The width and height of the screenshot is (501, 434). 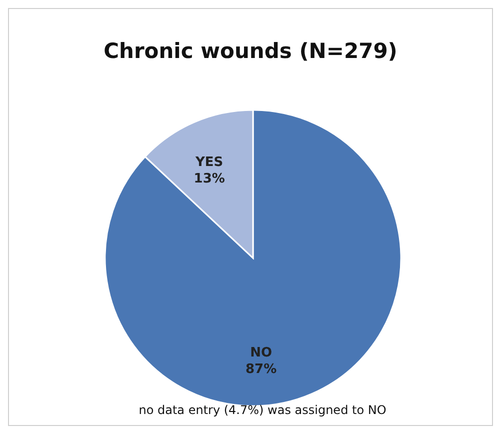 I want to click on data-label: 13%, so click(x=209, y=179).